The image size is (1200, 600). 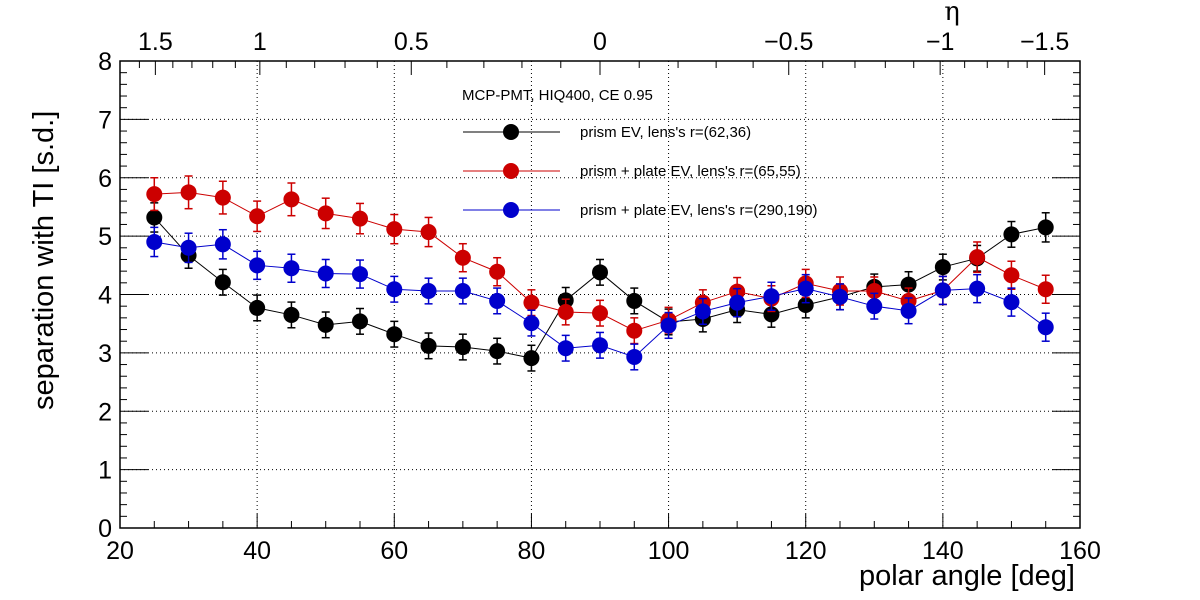 I want to click on x-tick-label: 140, so click(x=943, y=551).